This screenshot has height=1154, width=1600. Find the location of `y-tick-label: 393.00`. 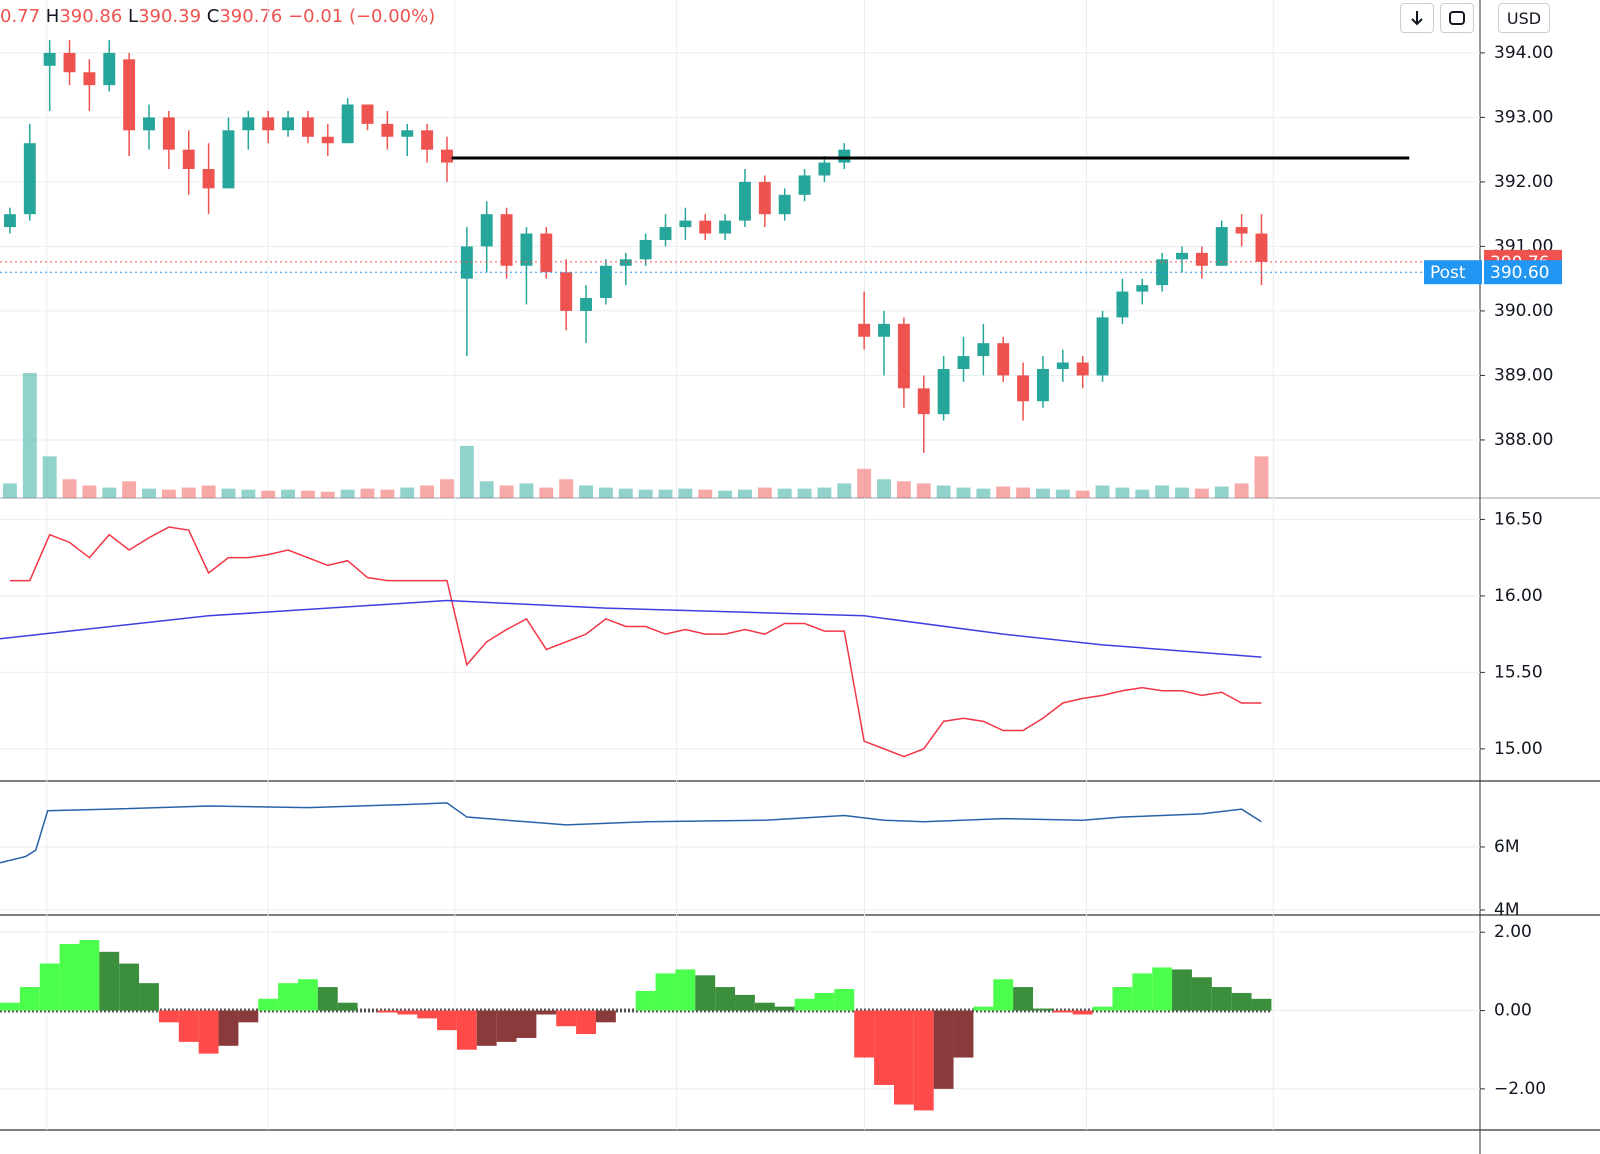

y-tick-label: 393.00 is located at coordinates (1523, 117).